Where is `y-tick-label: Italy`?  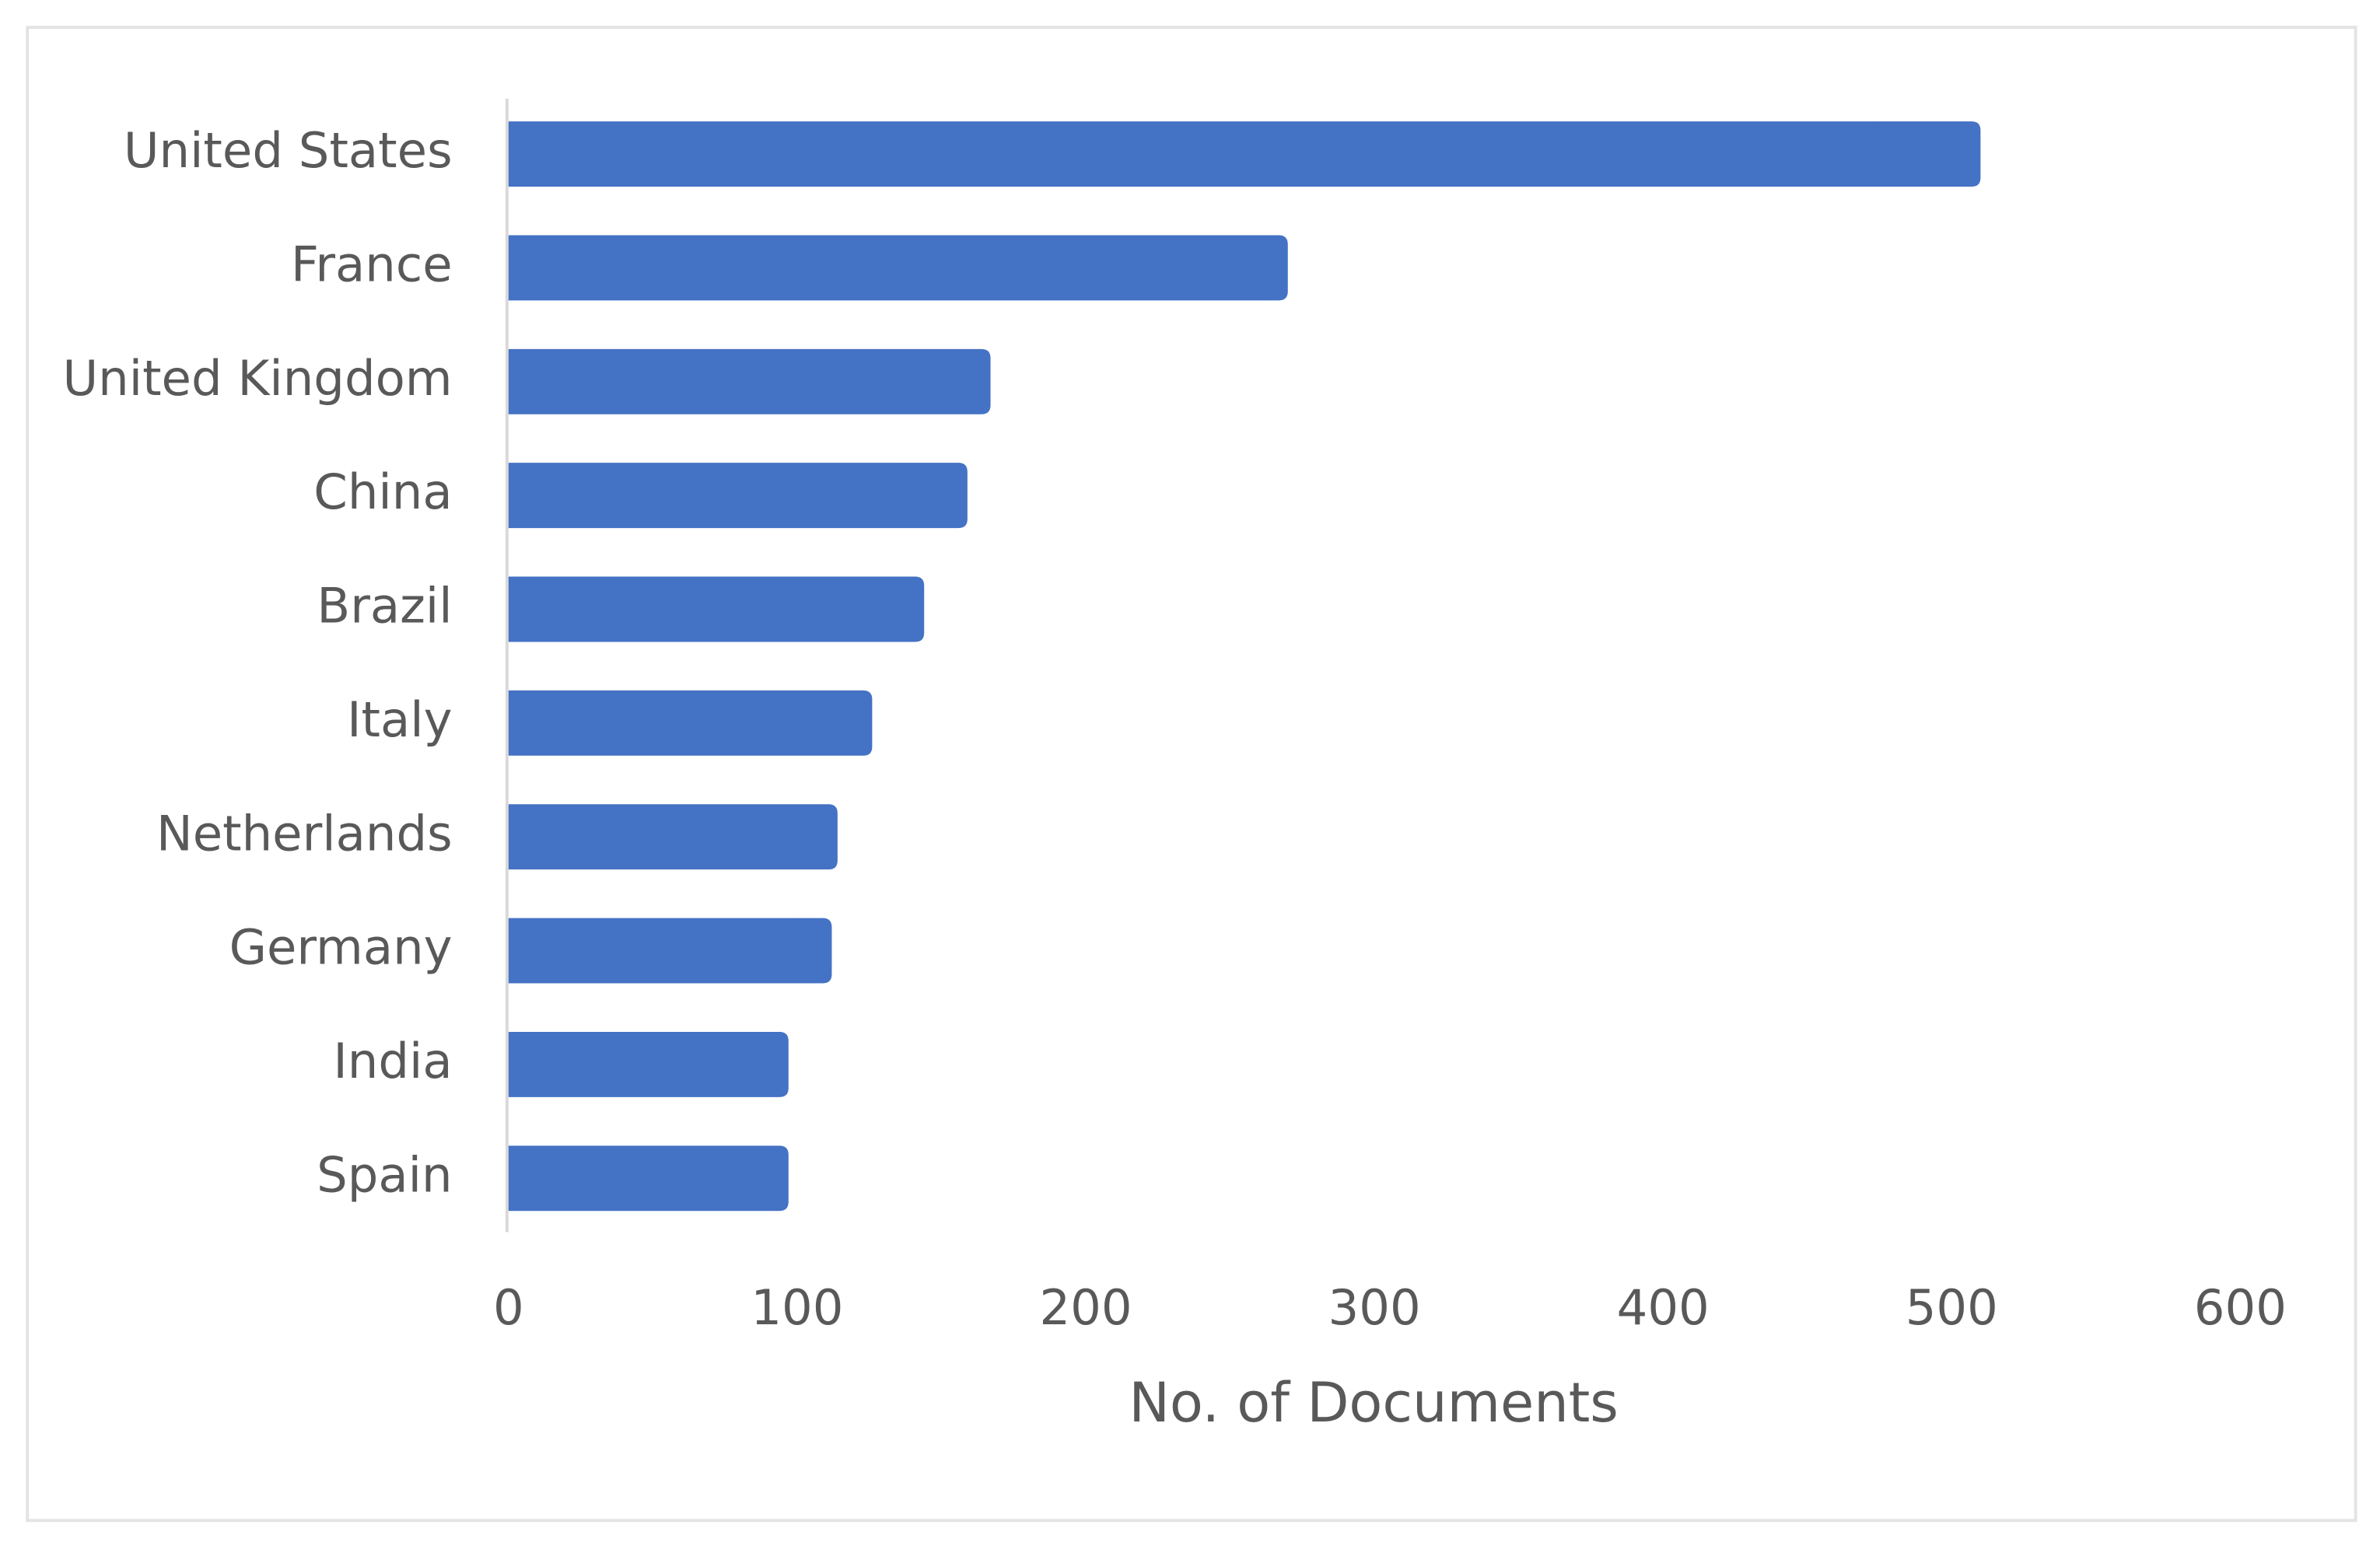 y-tick-label: Italy is located at coordinates (400, 719).